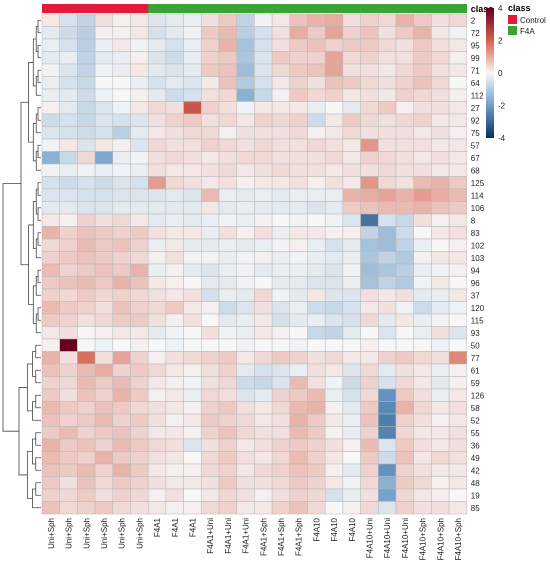 This screenshot has height=576, width=550. Describe the element at coordinates (139, 533) in the screenshot. I see `column-label: Uni+Sph` at that location.